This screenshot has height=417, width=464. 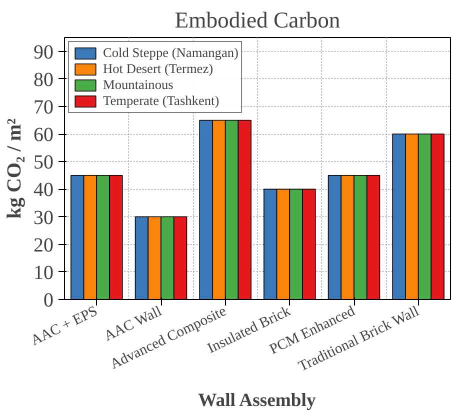 What do you see at coordinates (44, 107) in the screenshot?
I see `y-tick-label: 70` at bounding box center [44, 107].